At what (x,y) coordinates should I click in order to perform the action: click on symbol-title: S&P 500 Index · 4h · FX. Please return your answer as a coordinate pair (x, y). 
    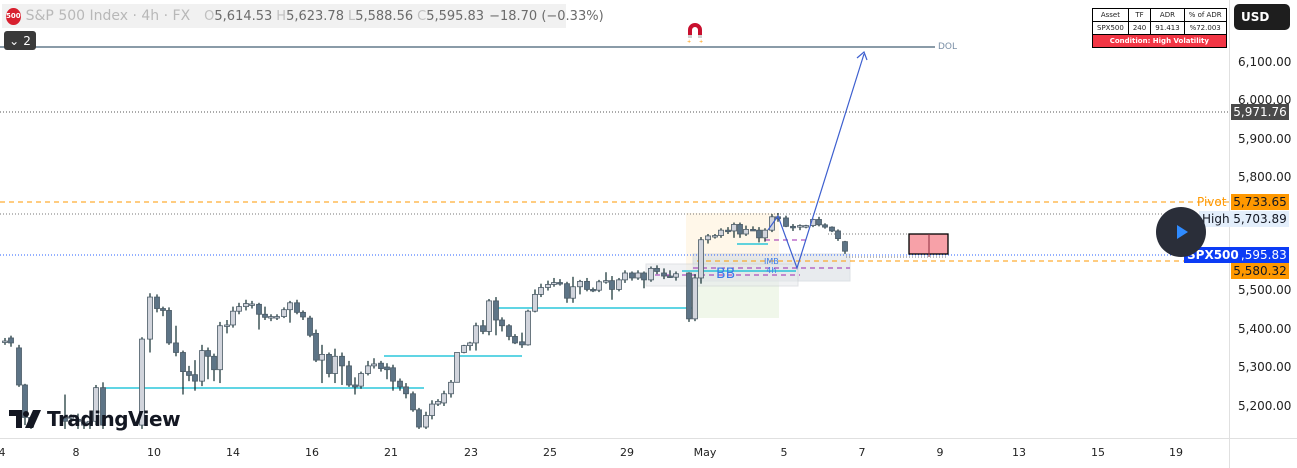
    Looking at the image, I should click on (108, 16).